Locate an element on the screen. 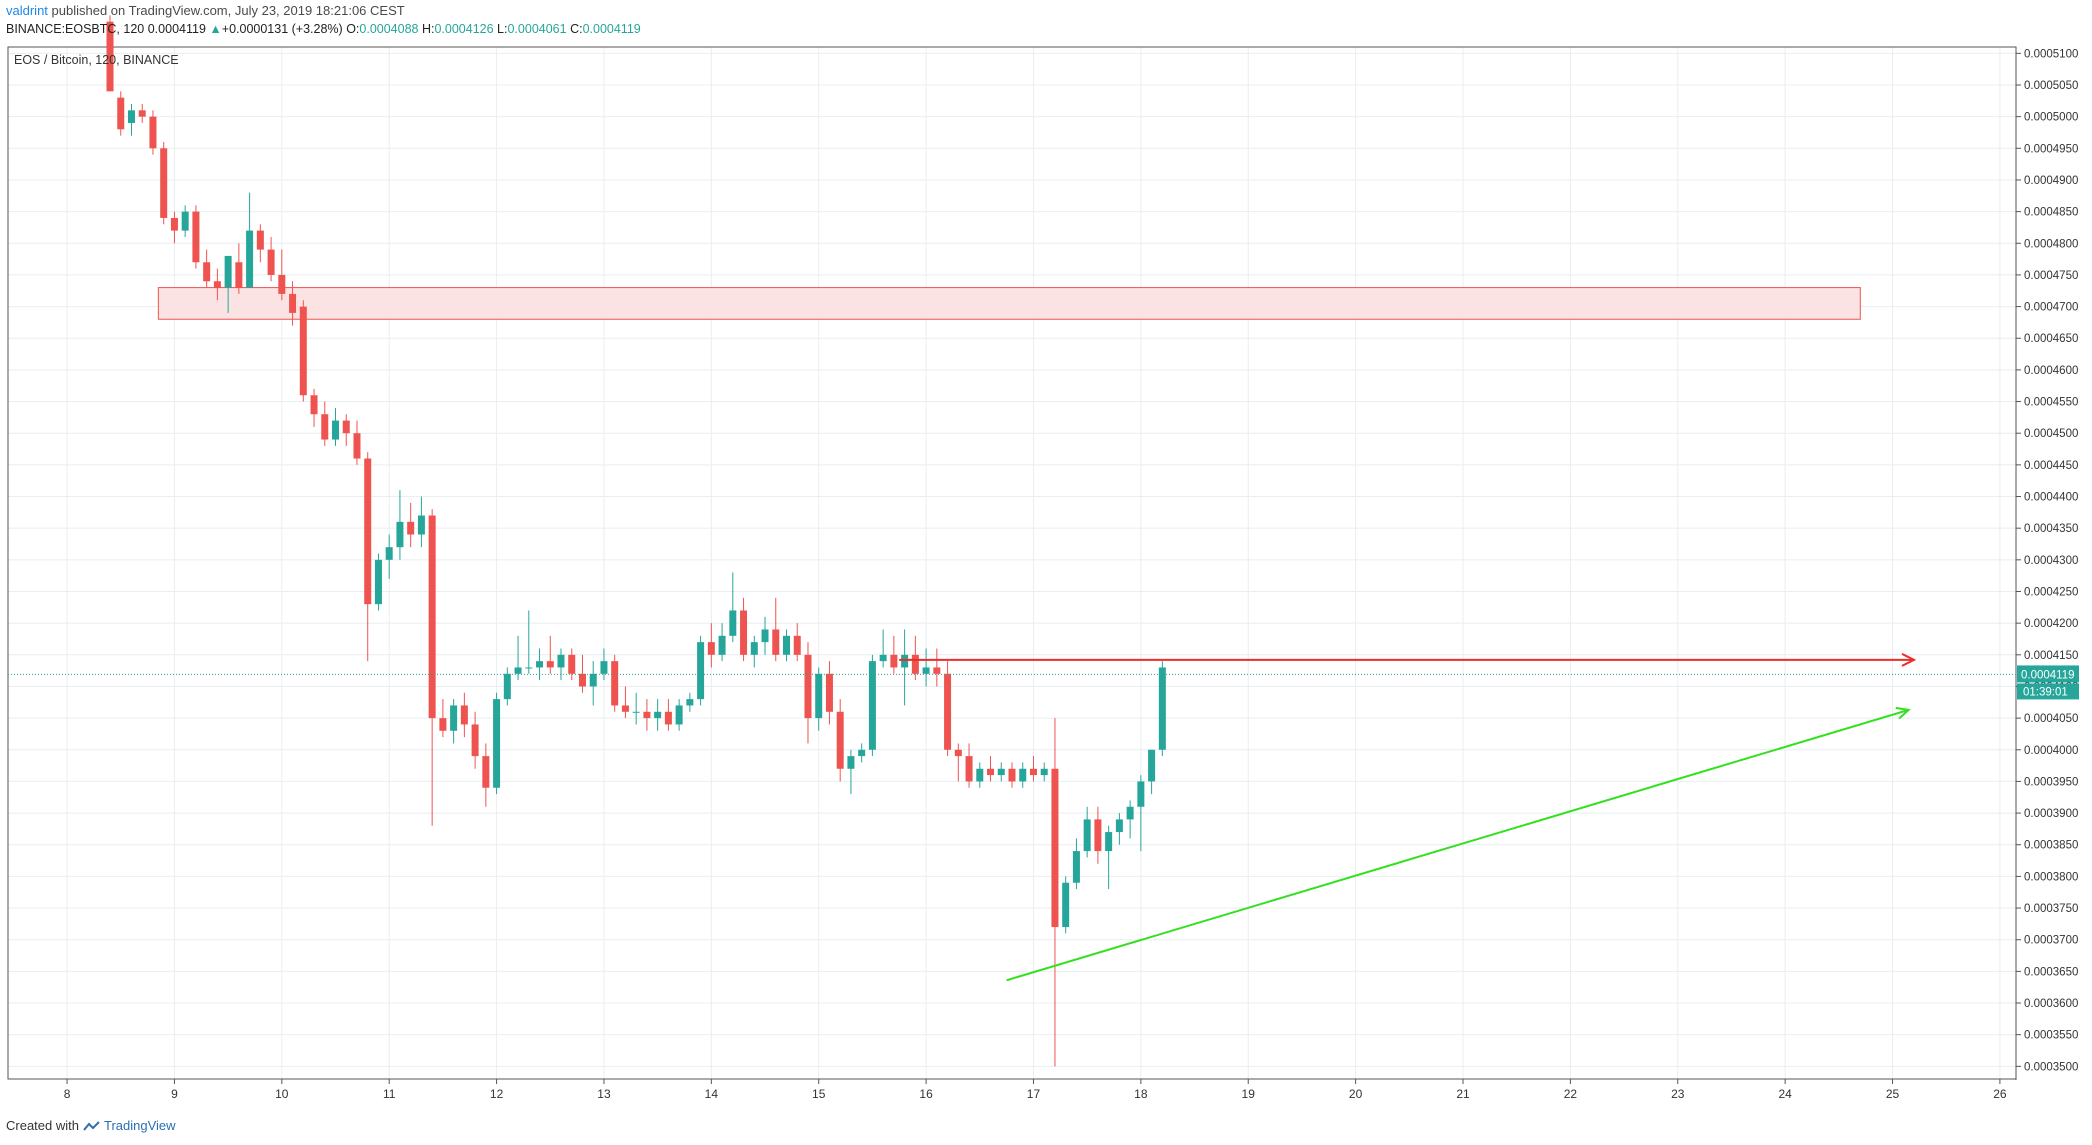  countdown-tag-bg is located at coordinates (2048, 691).